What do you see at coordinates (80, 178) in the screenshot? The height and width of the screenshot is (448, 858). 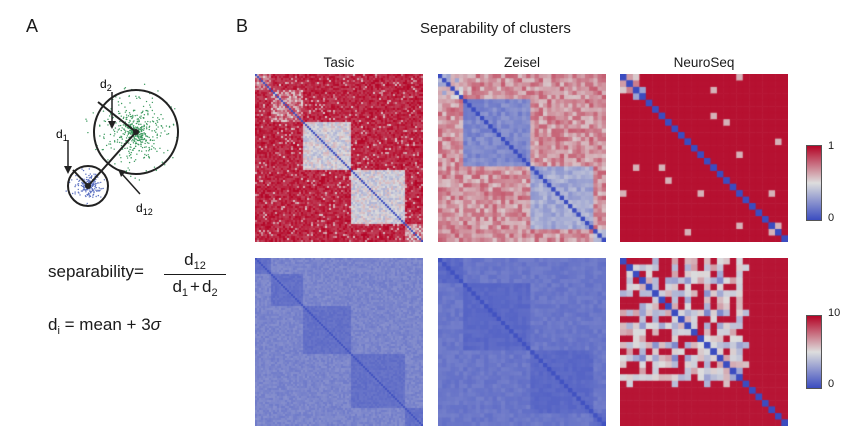 I see `d1-radius-line` at bounding box center [80, 178].